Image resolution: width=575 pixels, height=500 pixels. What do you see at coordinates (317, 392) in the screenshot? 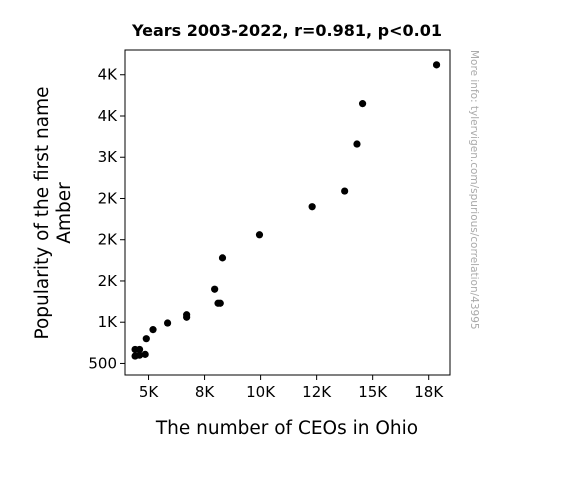
I see `x-tick-label: 12K` at bounding box center [317, 392].